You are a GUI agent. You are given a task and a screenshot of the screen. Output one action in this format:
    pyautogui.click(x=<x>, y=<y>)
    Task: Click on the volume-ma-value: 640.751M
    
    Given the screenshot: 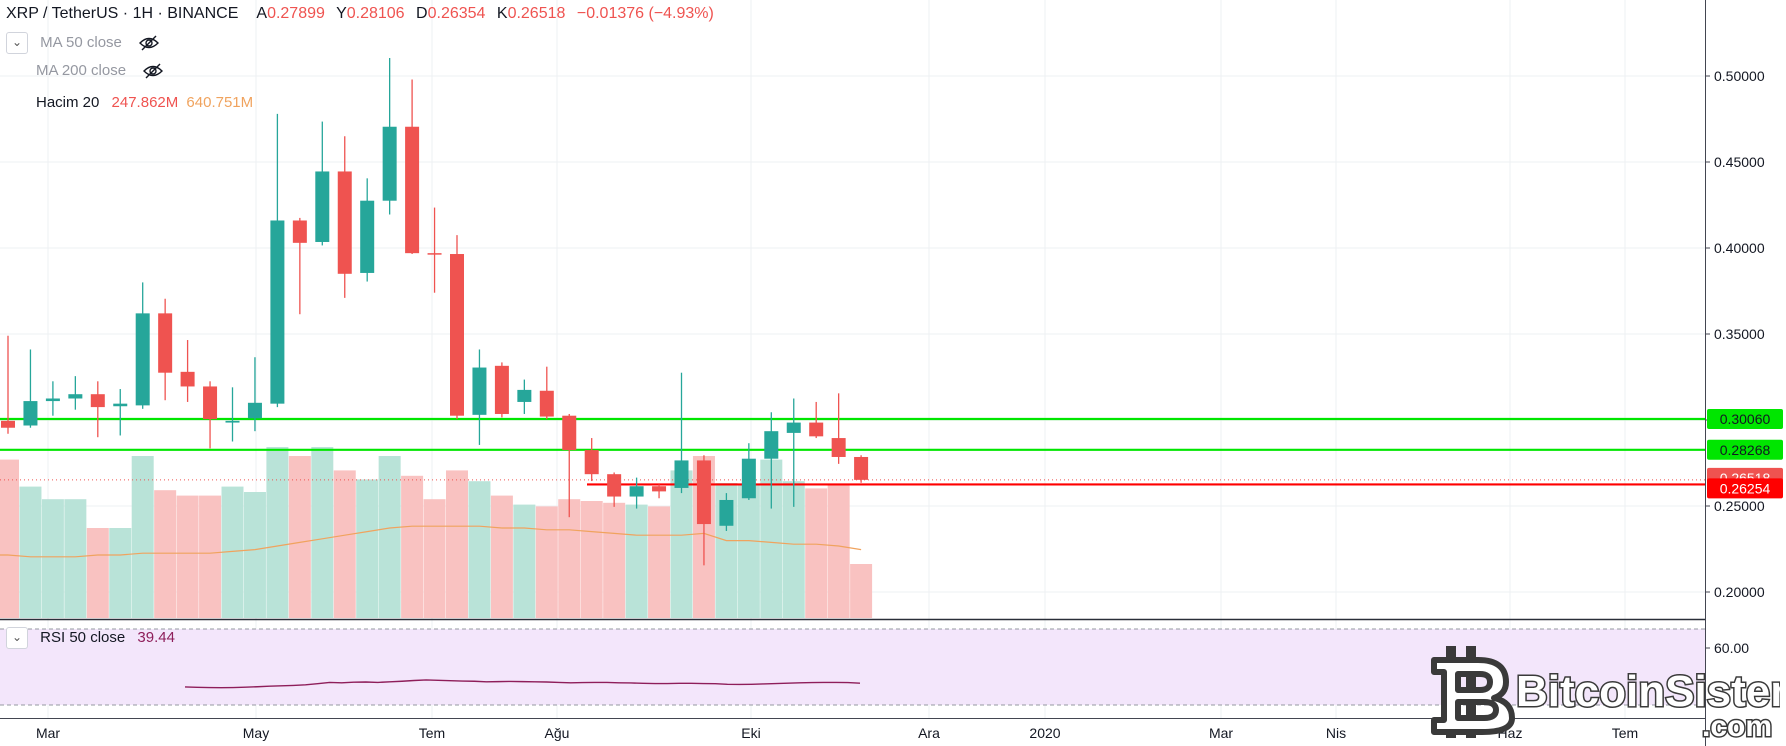 What is the action you would take?
    pyautogui.click(x=220, y=102)
    